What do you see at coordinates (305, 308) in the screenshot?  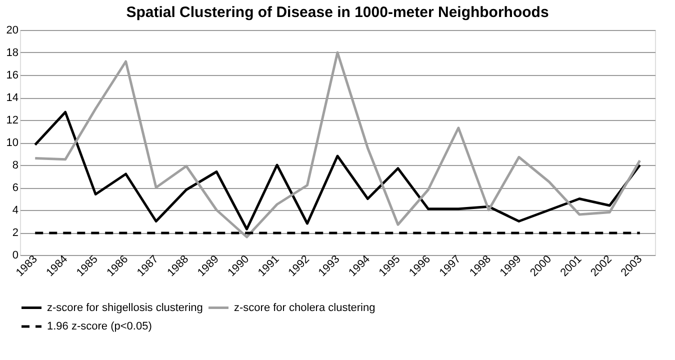 I see `legend-label: z-score for cholera clustering` at bounding box center [305, 308].